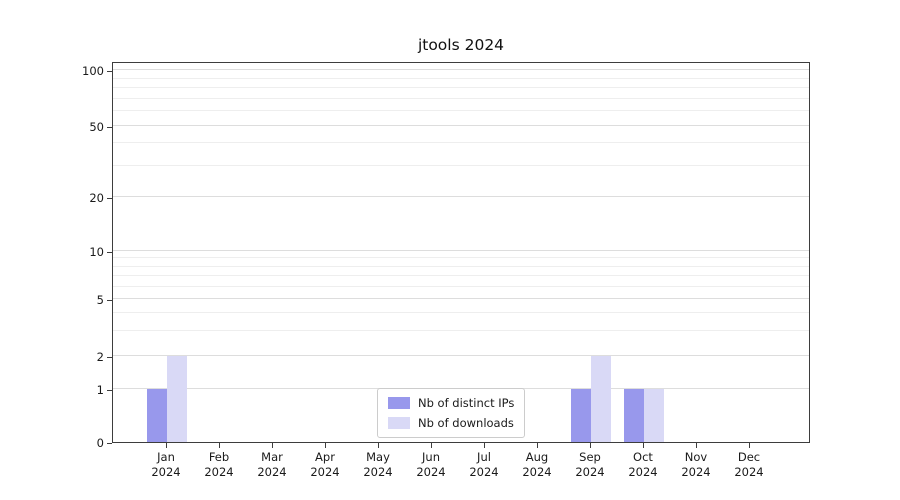 Image resolution: width=900 pixels, height=500 pixels. What do you see at coordinates (466, 403) in the screenshot?
I see `legend-label-distinct-ips: Nb of distinct IPs` at bounding box center [466, 403].